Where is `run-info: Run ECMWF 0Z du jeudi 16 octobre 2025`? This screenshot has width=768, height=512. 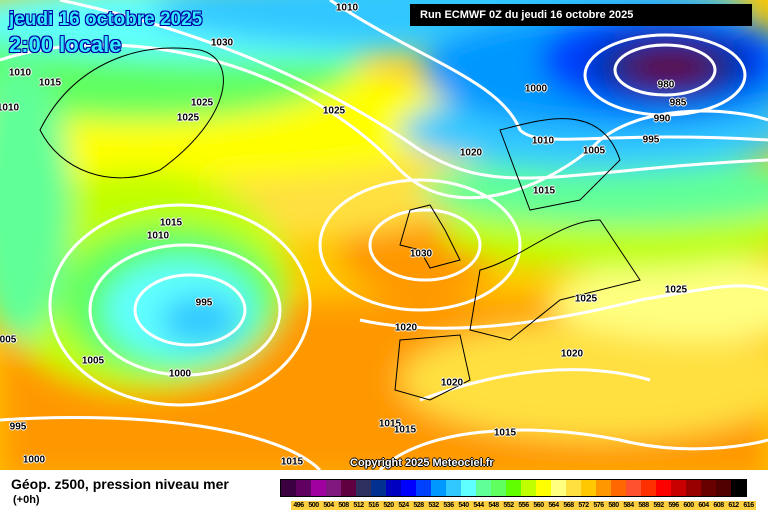 run-info: Run ECMWF 0Z du jeudi 16 octobre 2025 is located at coordinates (581, 15).